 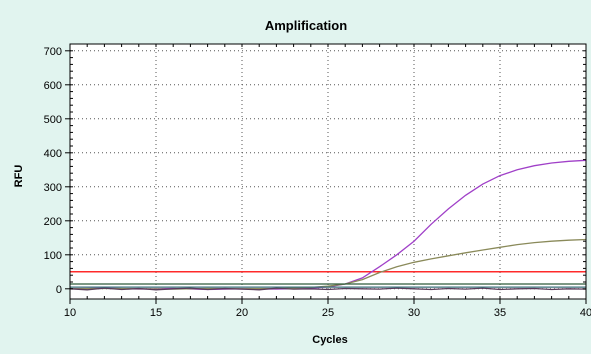 I want to click on x-tick-label: 35, so click(x=500, y=313).